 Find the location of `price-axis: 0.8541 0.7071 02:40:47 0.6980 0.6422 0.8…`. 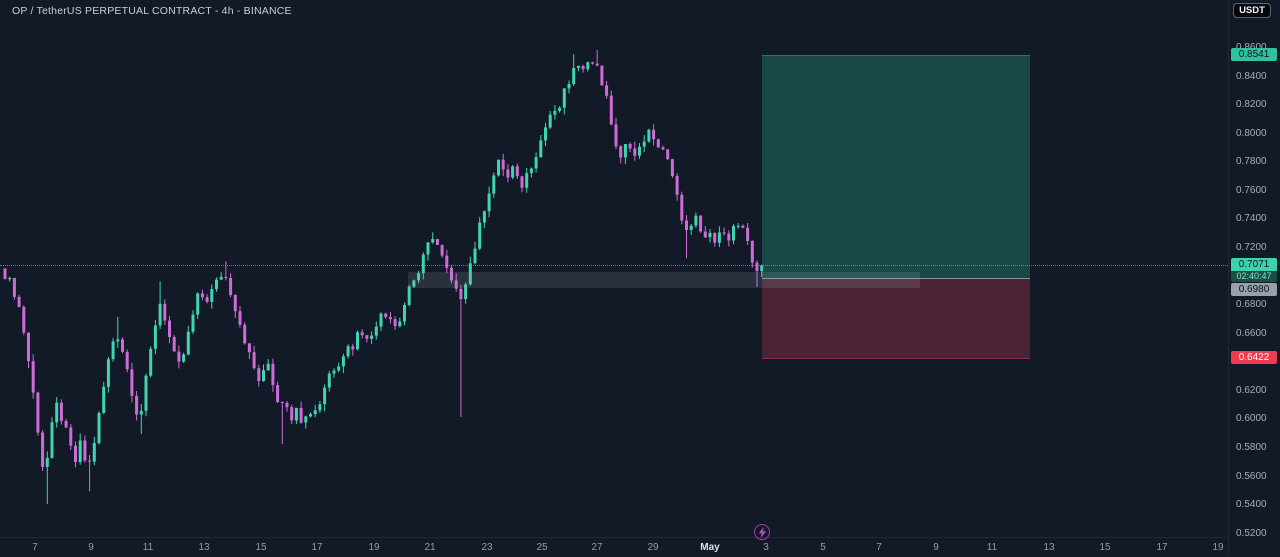

price-axis: 0.8541 0.7071 02:40:47 0.6980 0.6422 0.8… is located at coordinates (1254, 278).